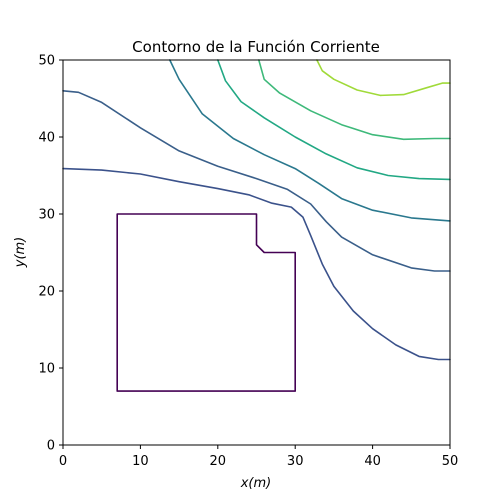 The image size is (500, 500). Describe the element at coordinates (20, 253) in the screenshot. I see `y-axis-label: y(m)` at that location.